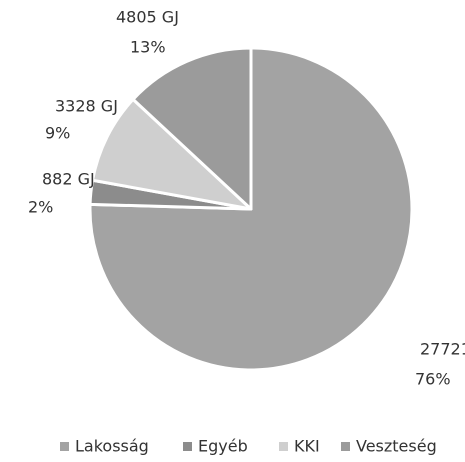 The width and height of the screenshot is (465, 462). I want to click on legend-label: KKI, so click(307, 446).